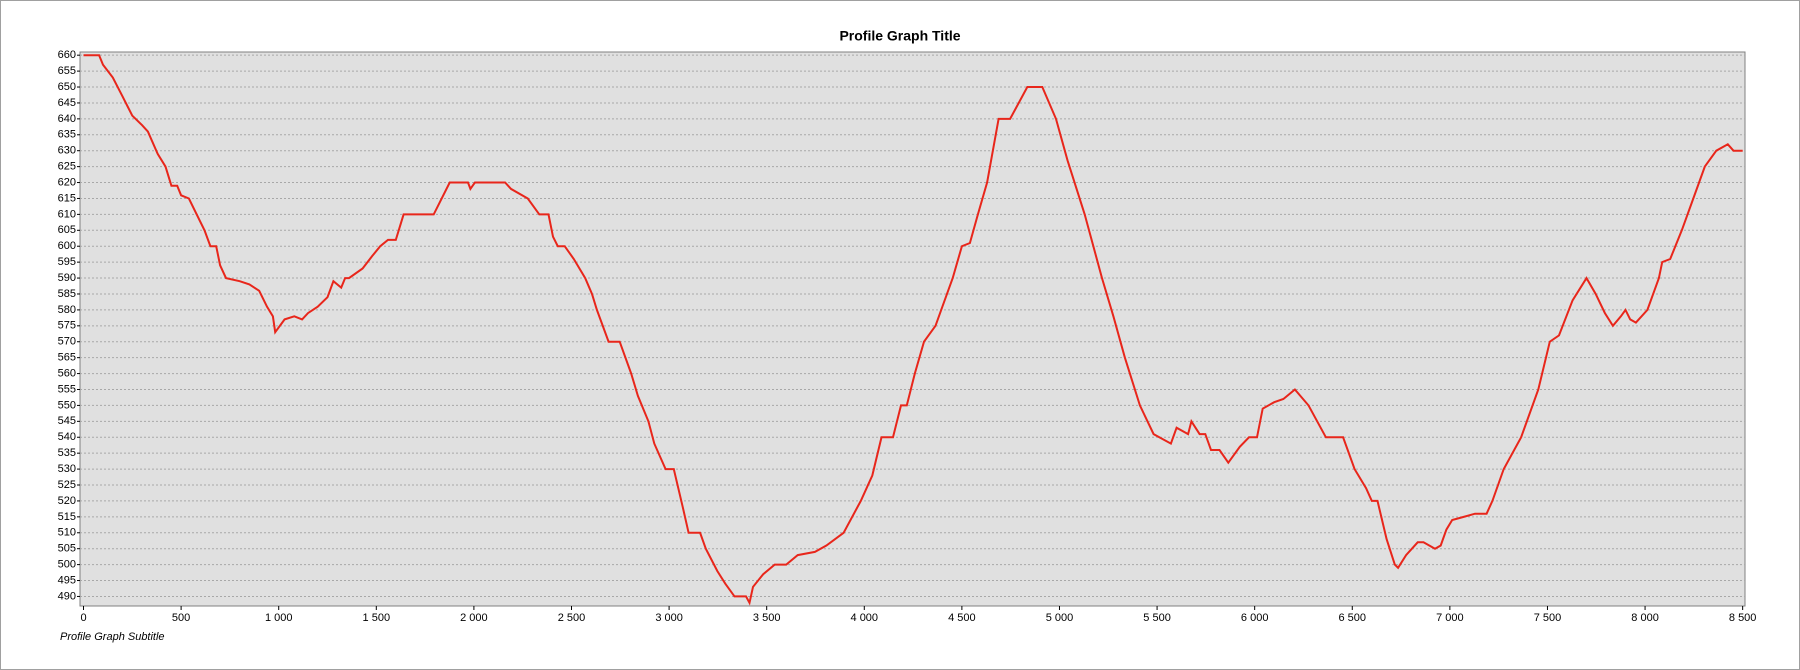 The width and height of the screenshot is (1800, 670). Describe the element at coordinates (1743, 618) in the screenshot. I see `x-tick-label: 8 500` at that location.